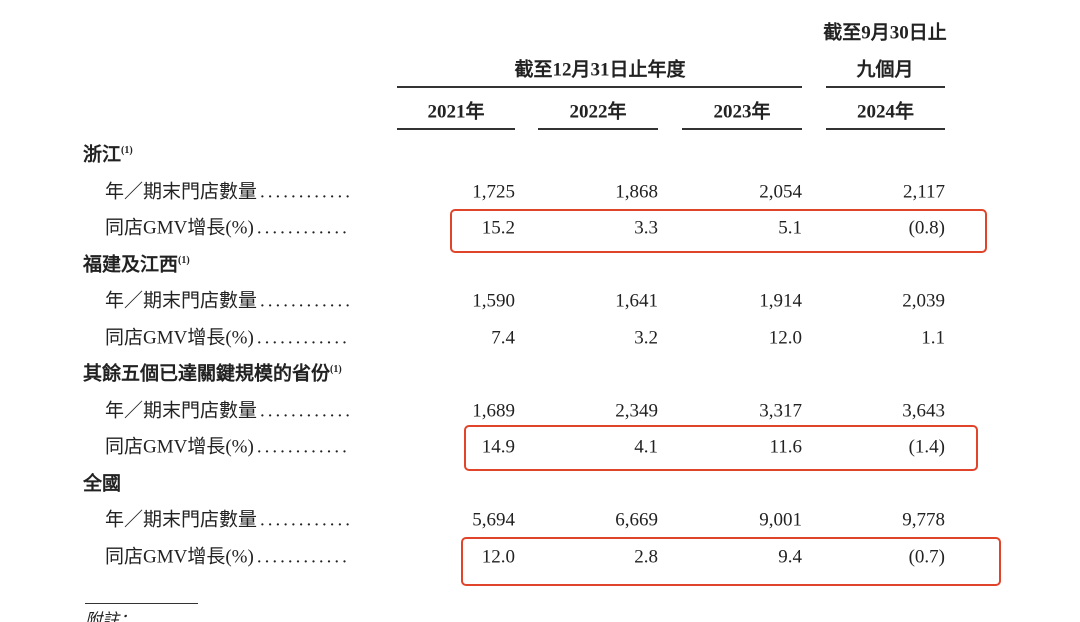 This screenshot has width=1080, height=622. Describe the element at coordinates (102, 483) in the screenshot. I see `section-title: 全國` at that location.